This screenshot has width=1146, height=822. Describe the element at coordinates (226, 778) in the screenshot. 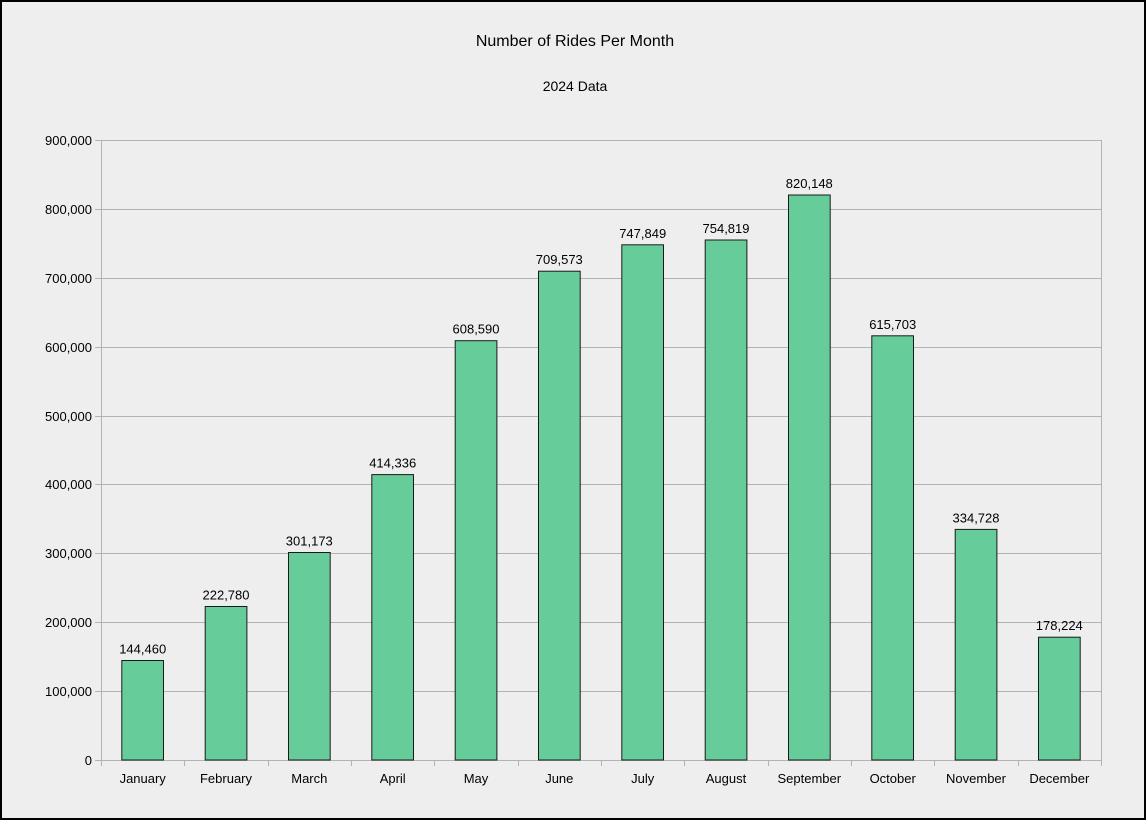

I see `x-tick-label-february: February` at that location.